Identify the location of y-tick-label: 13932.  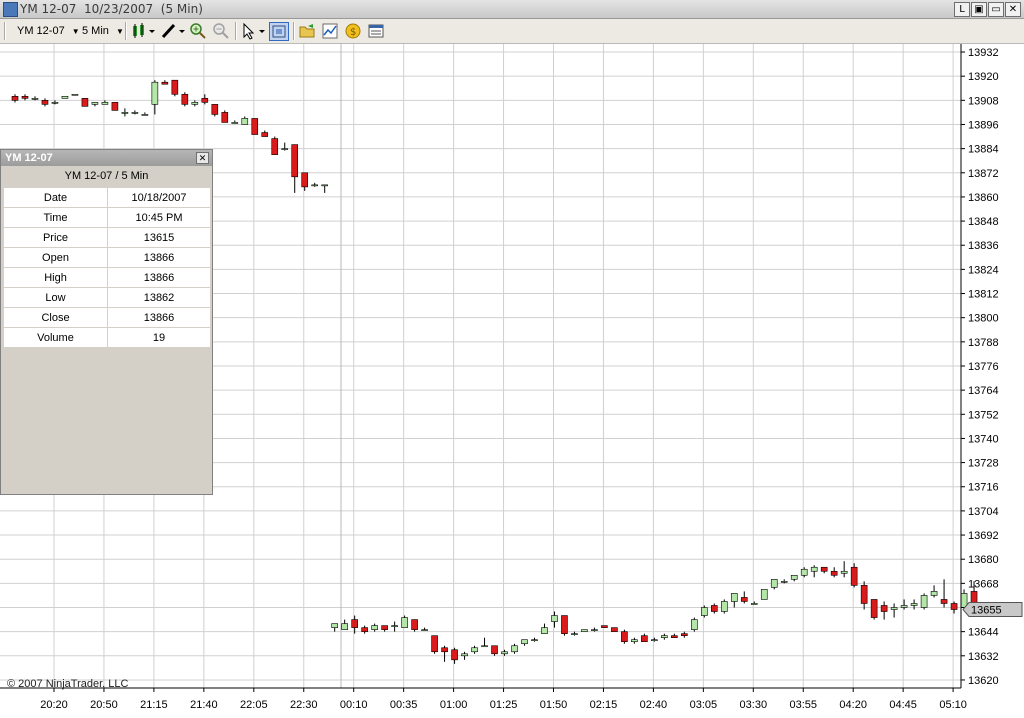
(983, 53).